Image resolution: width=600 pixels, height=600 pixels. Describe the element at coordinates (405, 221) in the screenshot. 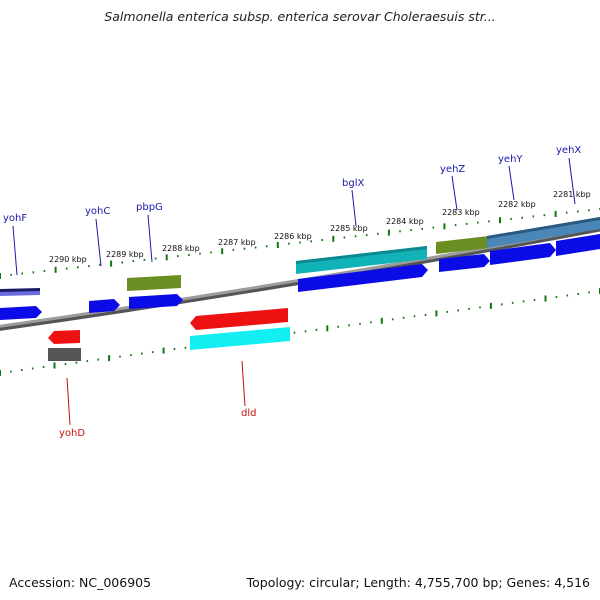

I see `scale-label-2284: 2284 kbp` at that location.